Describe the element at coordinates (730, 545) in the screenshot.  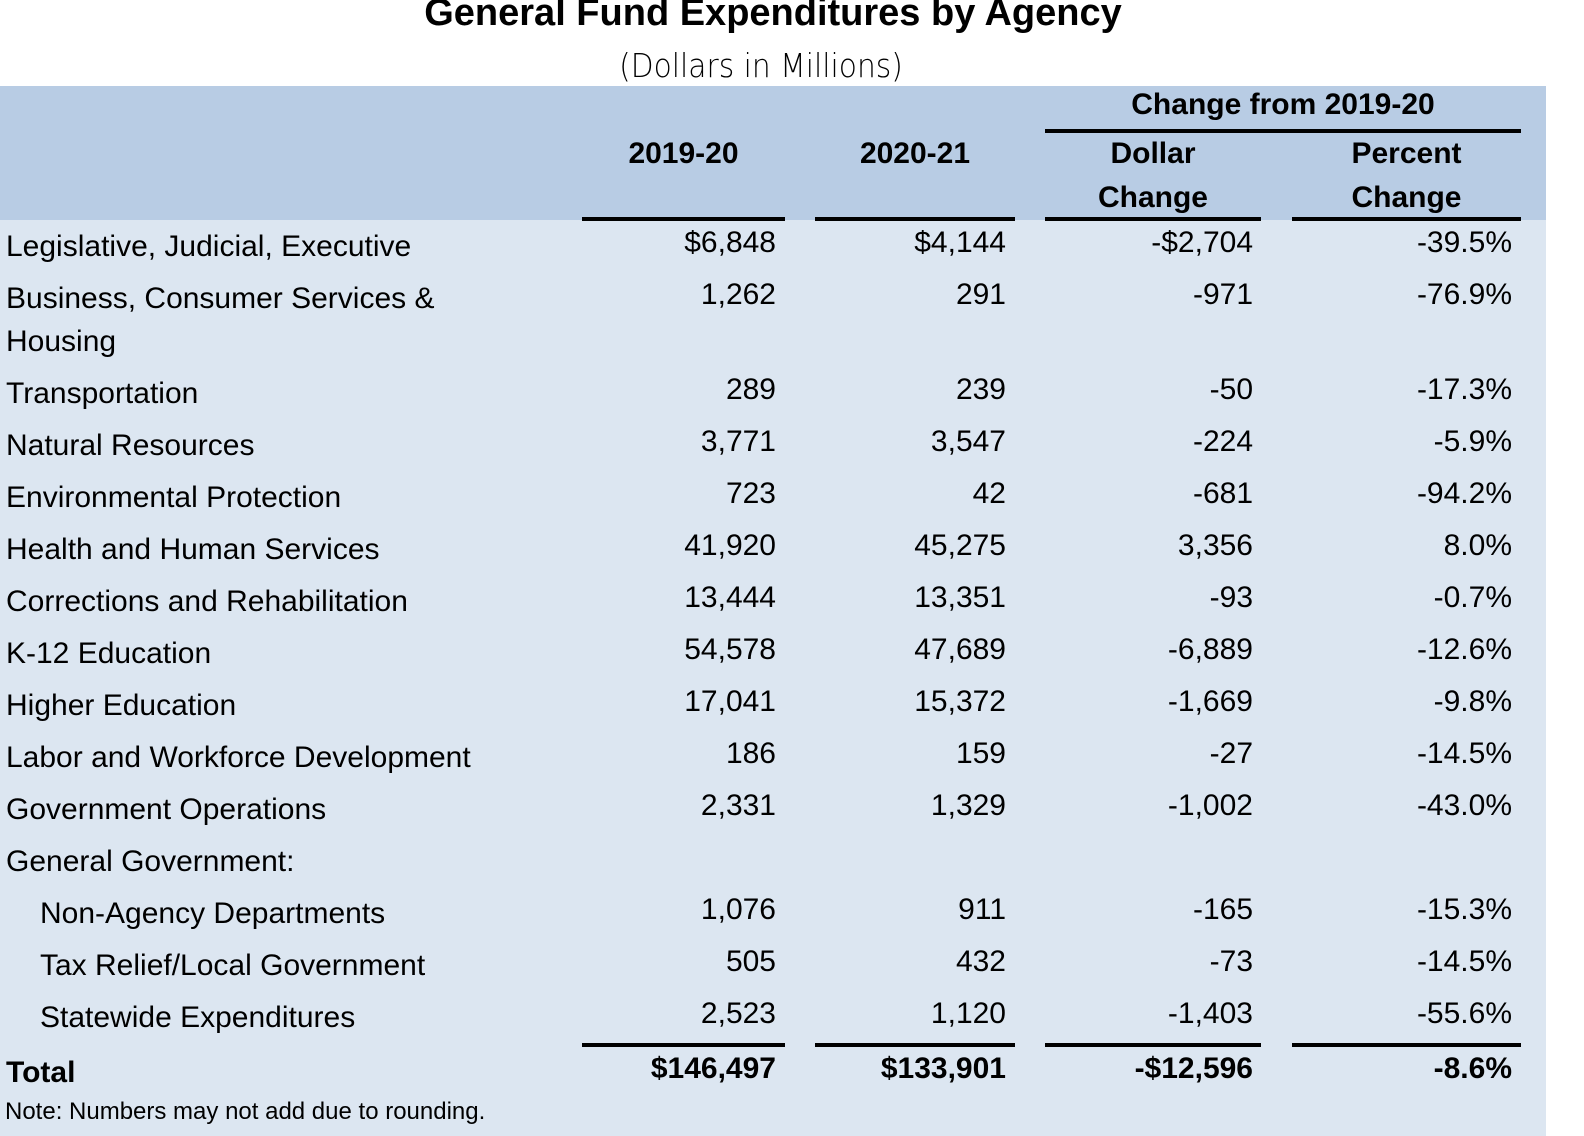
I see `value-2019-20: 41,920` at that location.